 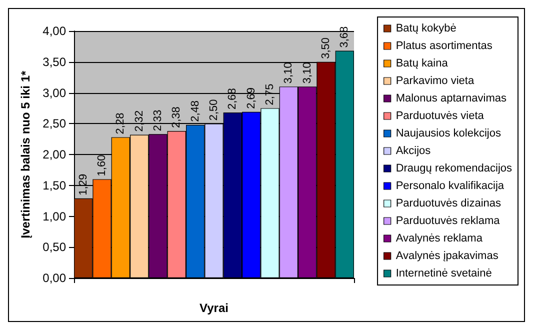 What do you see at coordinates (158, 121) in the screenshot?
I see `data-label: 2,33` at bounding box center [158, 121].